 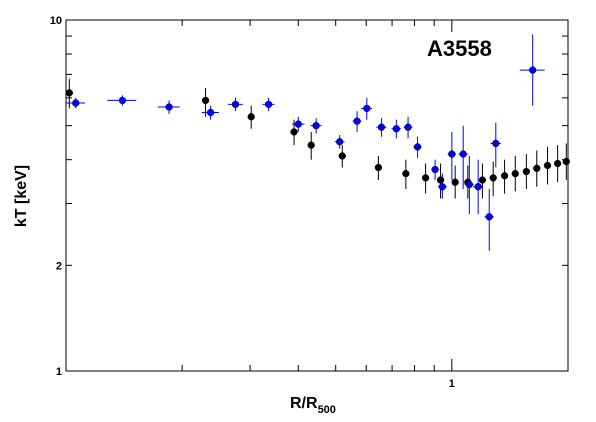 I want to click on x-axis-label-main: R/R, so click(x=304, y=403).